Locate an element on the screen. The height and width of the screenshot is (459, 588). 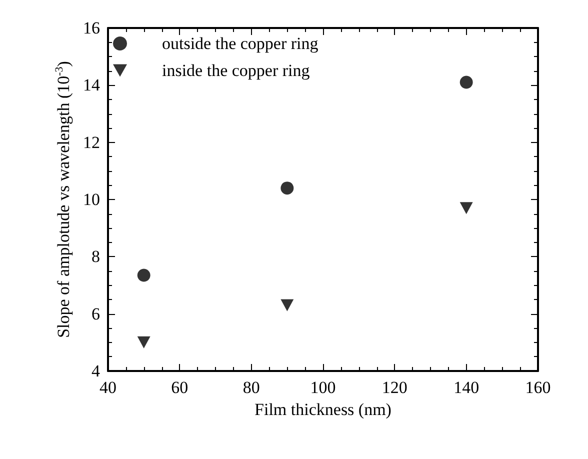
x-tick-label: 80 is located at coordinates (251, 387).